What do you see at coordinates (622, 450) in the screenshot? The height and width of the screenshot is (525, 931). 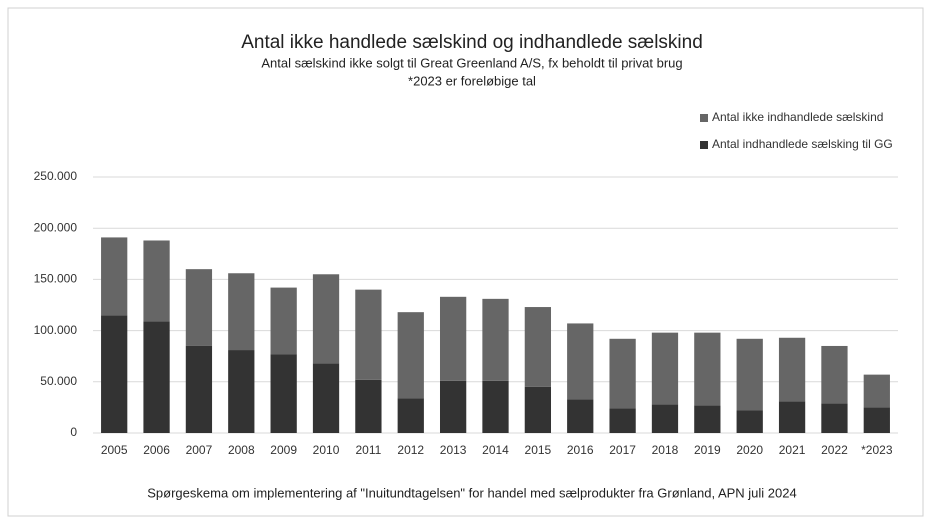 I see `x-tick-label: 2017` at bounding box center [622, 450].